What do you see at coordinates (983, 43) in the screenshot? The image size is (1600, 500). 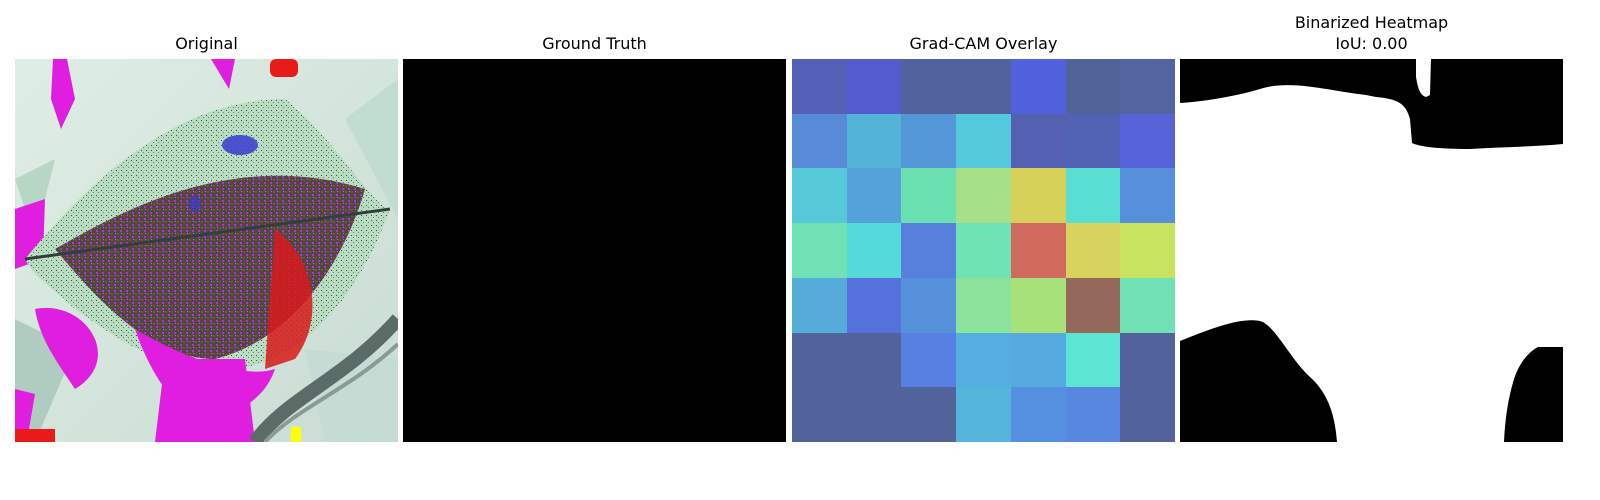 I see `gradcam-title: Grad-CAM Overlay` at bounding box center [983, 43].